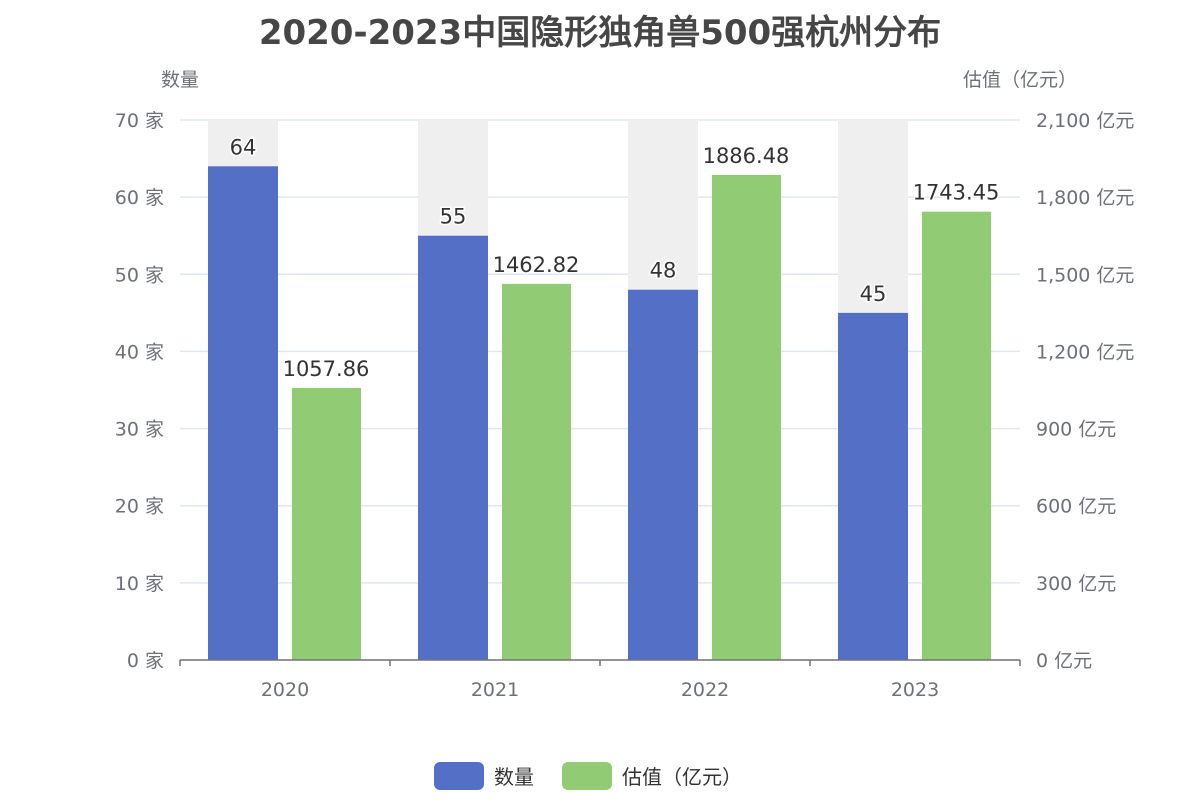  What do you see at coordinates (705, 690) in the screenshot?
I see `x-tick-label: 2022` at bounding box center [705, 690].